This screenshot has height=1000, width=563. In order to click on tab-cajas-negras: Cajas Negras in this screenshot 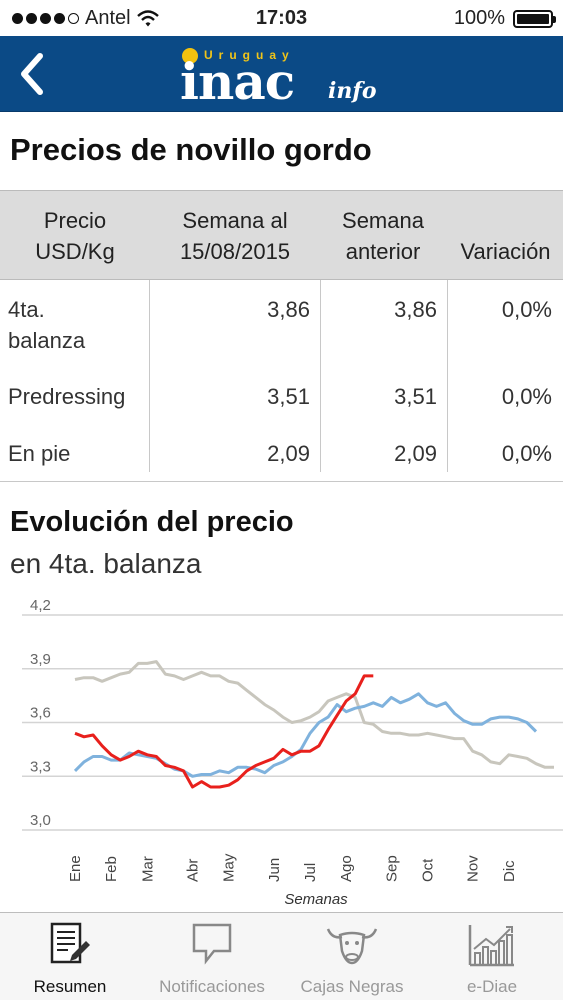, I will do `click(352, 956)`.